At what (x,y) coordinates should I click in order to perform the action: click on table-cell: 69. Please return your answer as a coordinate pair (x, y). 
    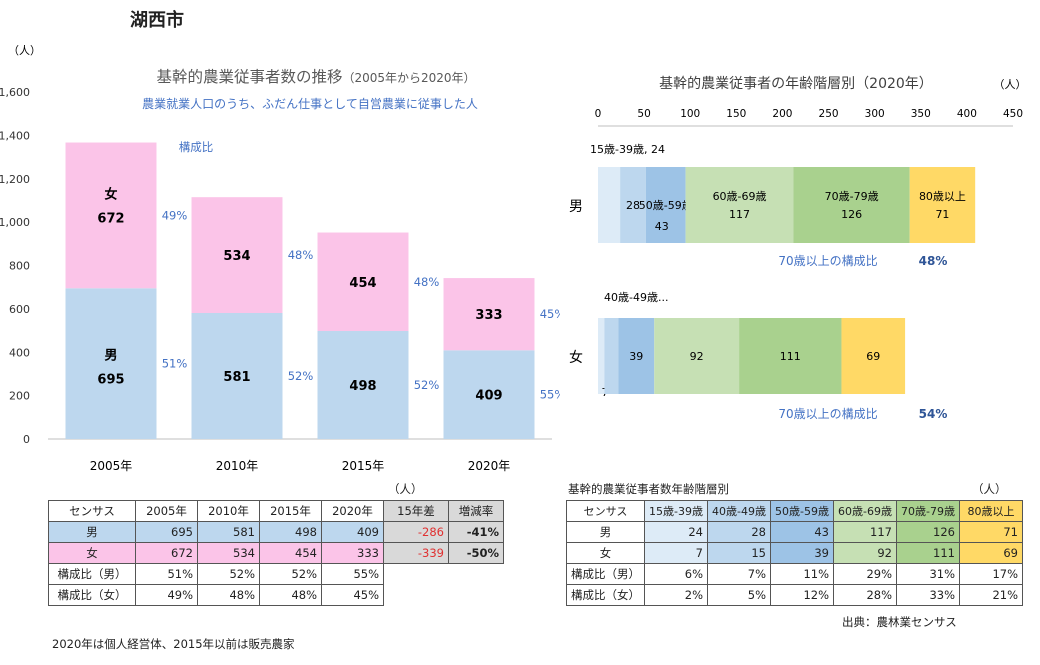
    Looking at the image, I should click on (991, 553).